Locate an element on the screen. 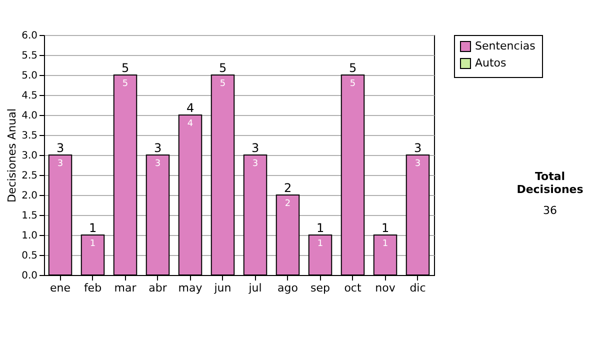 This screenshot has height=340, width=600. y-tick-label: 1.0 is located at coordinates (30, 236).